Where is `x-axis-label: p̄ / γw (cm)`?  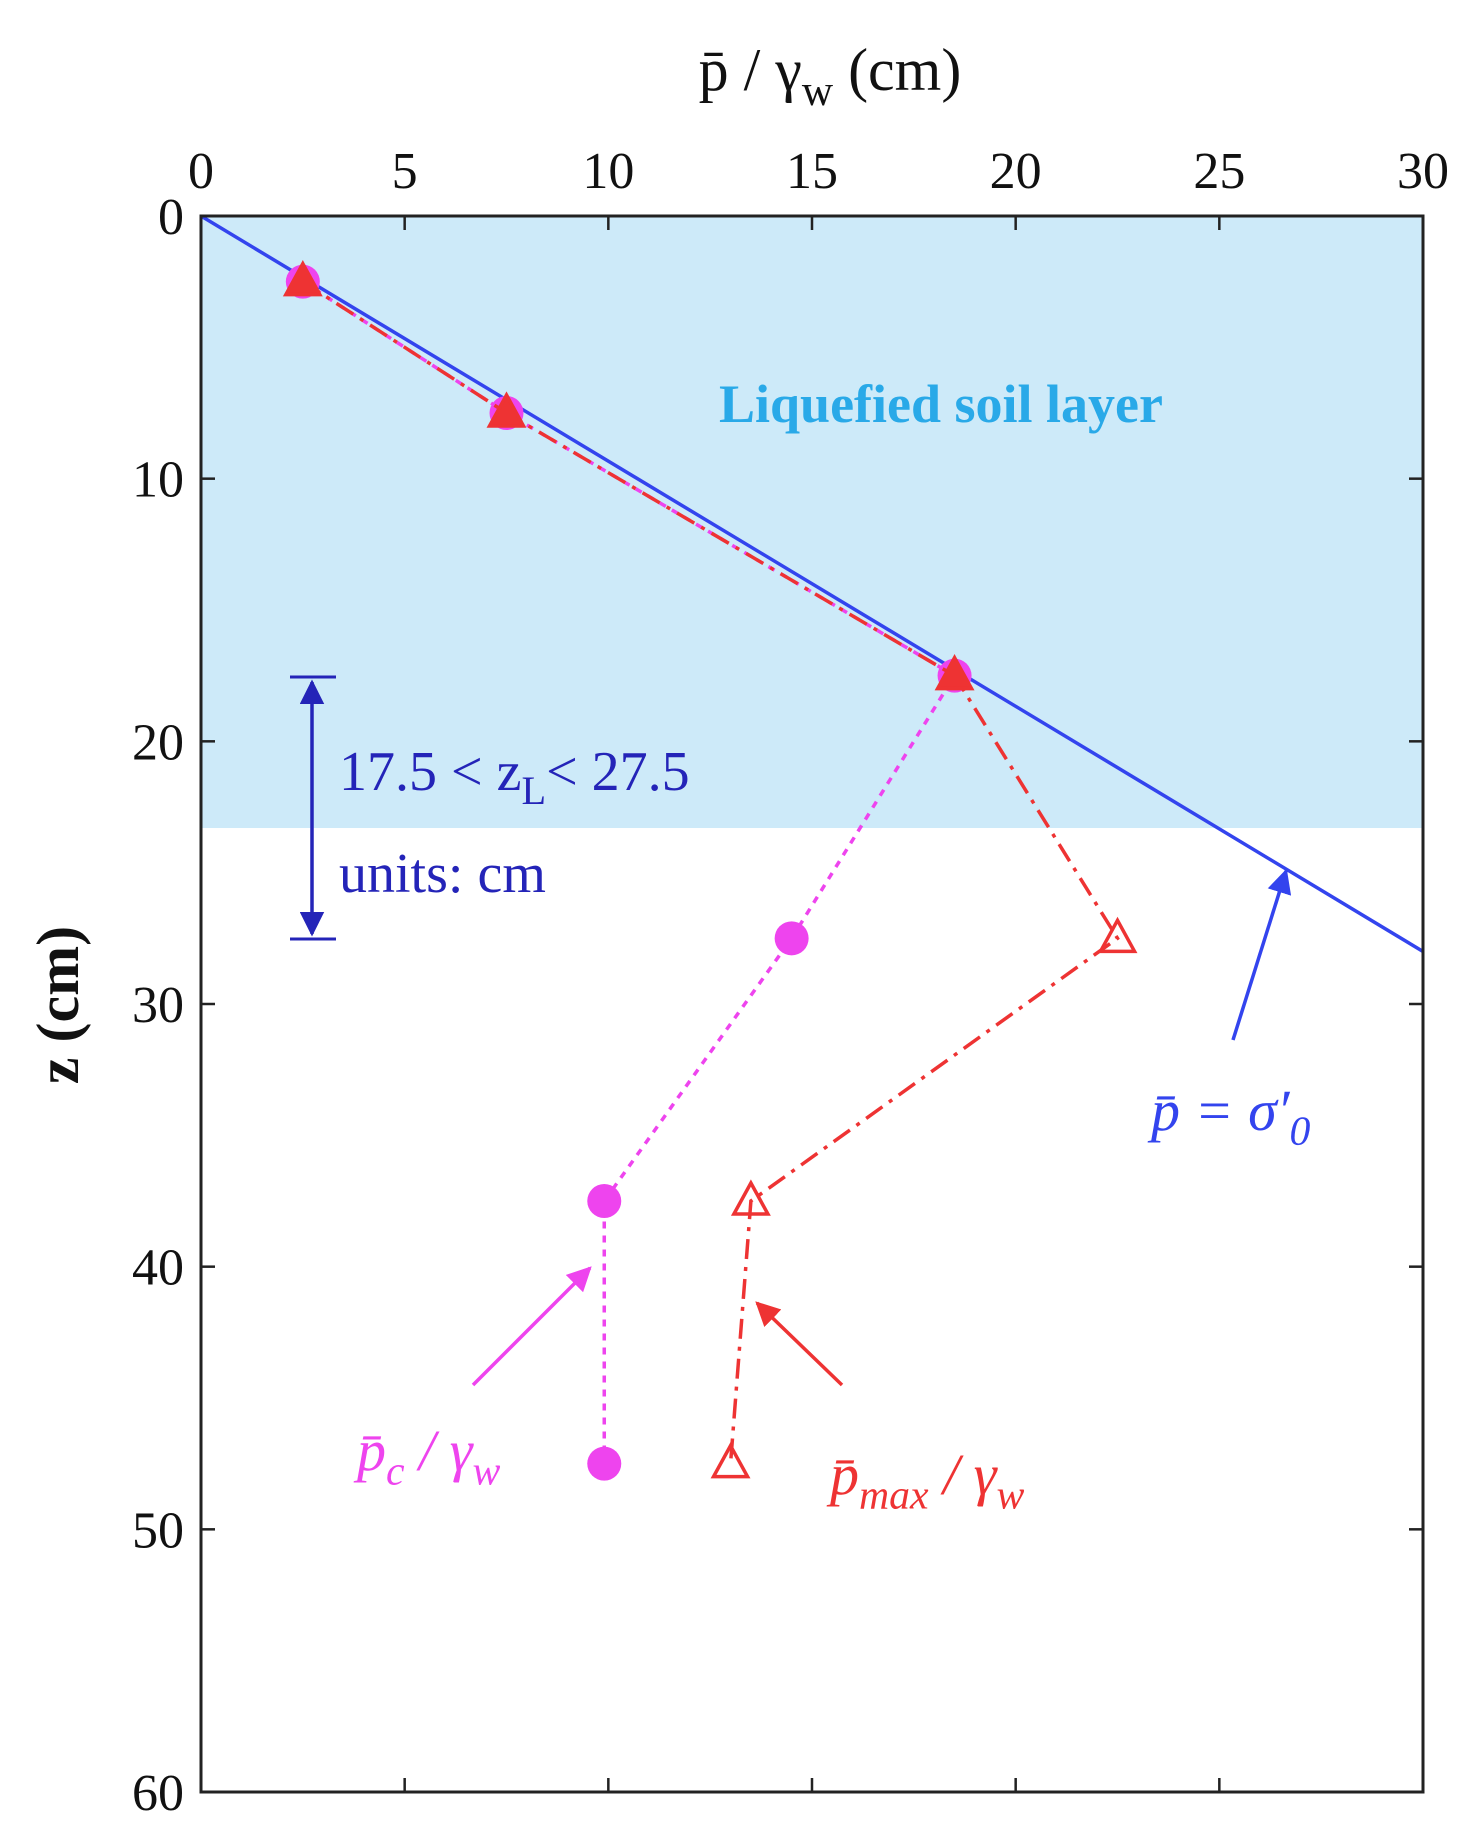 x-axis-label: p̄ / γw (cm) is located at coordinates (830, 76).